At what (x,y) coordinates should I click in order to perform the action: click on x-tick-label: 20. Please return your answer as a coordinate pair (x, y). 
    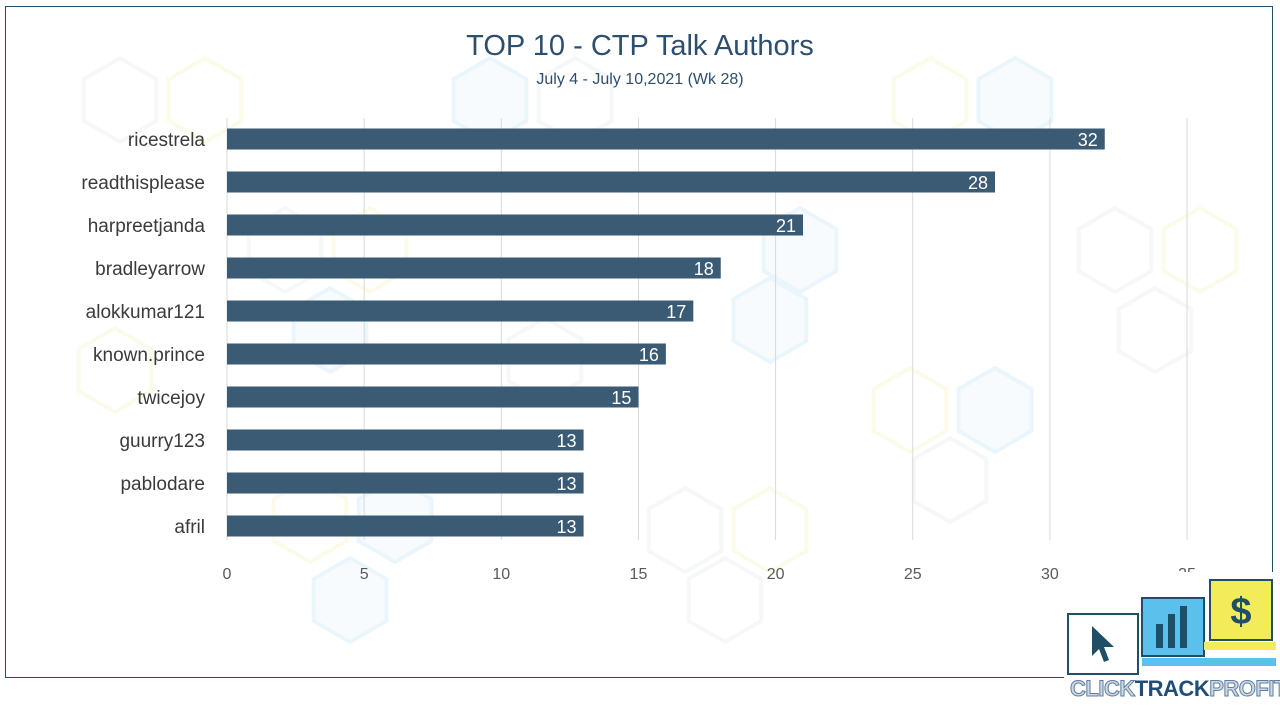
    Looking at the image, I should click on (776, 574).